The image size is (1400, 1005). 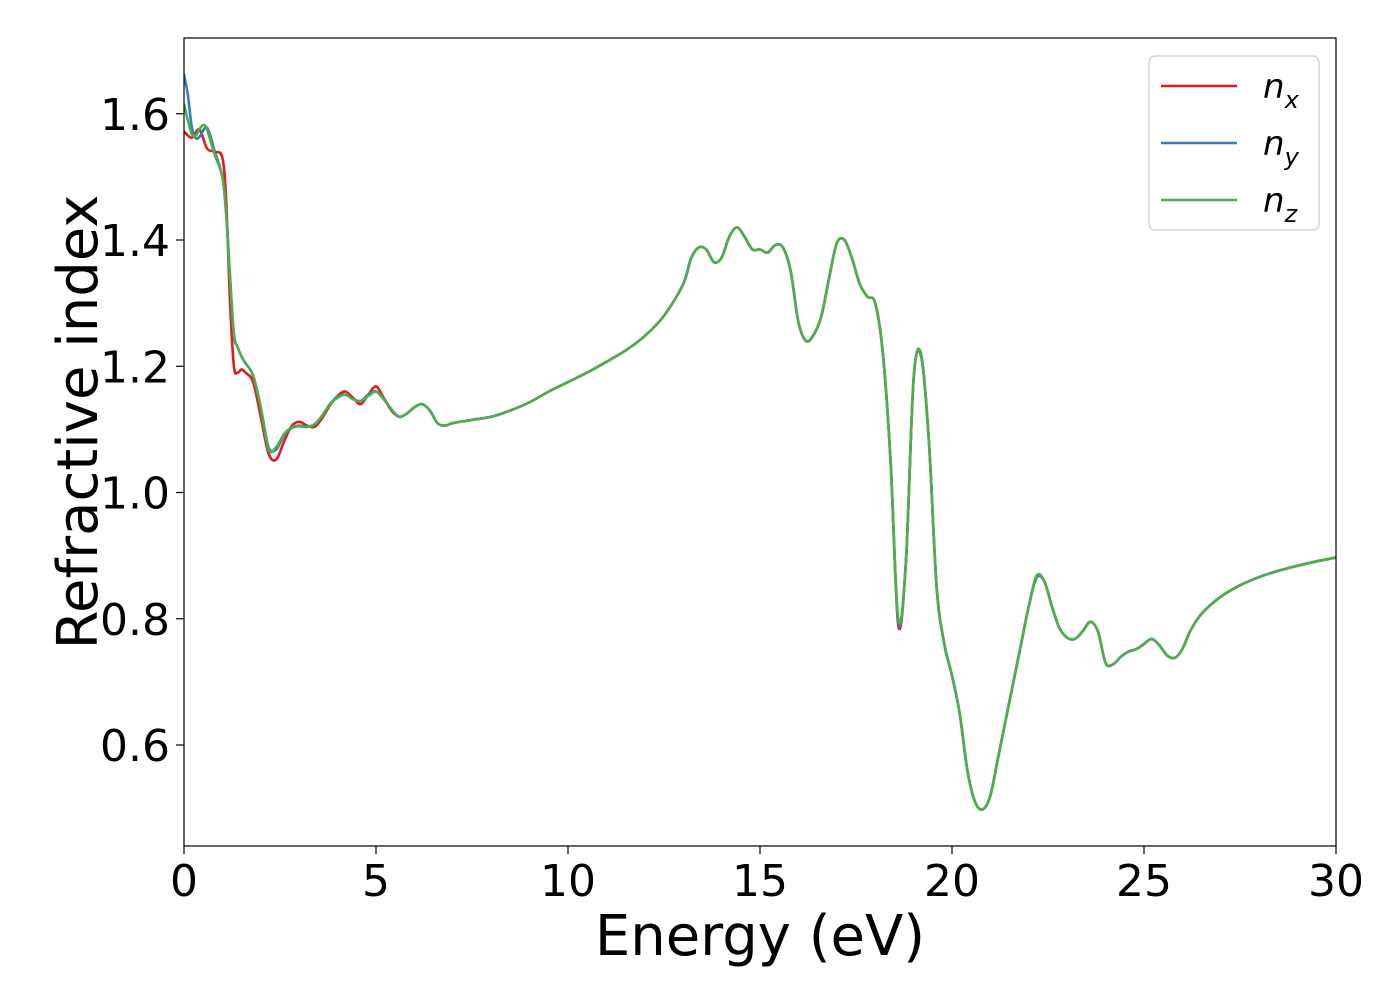 I want to click on x-tick-label: 30, so click(x=1336, y=881).